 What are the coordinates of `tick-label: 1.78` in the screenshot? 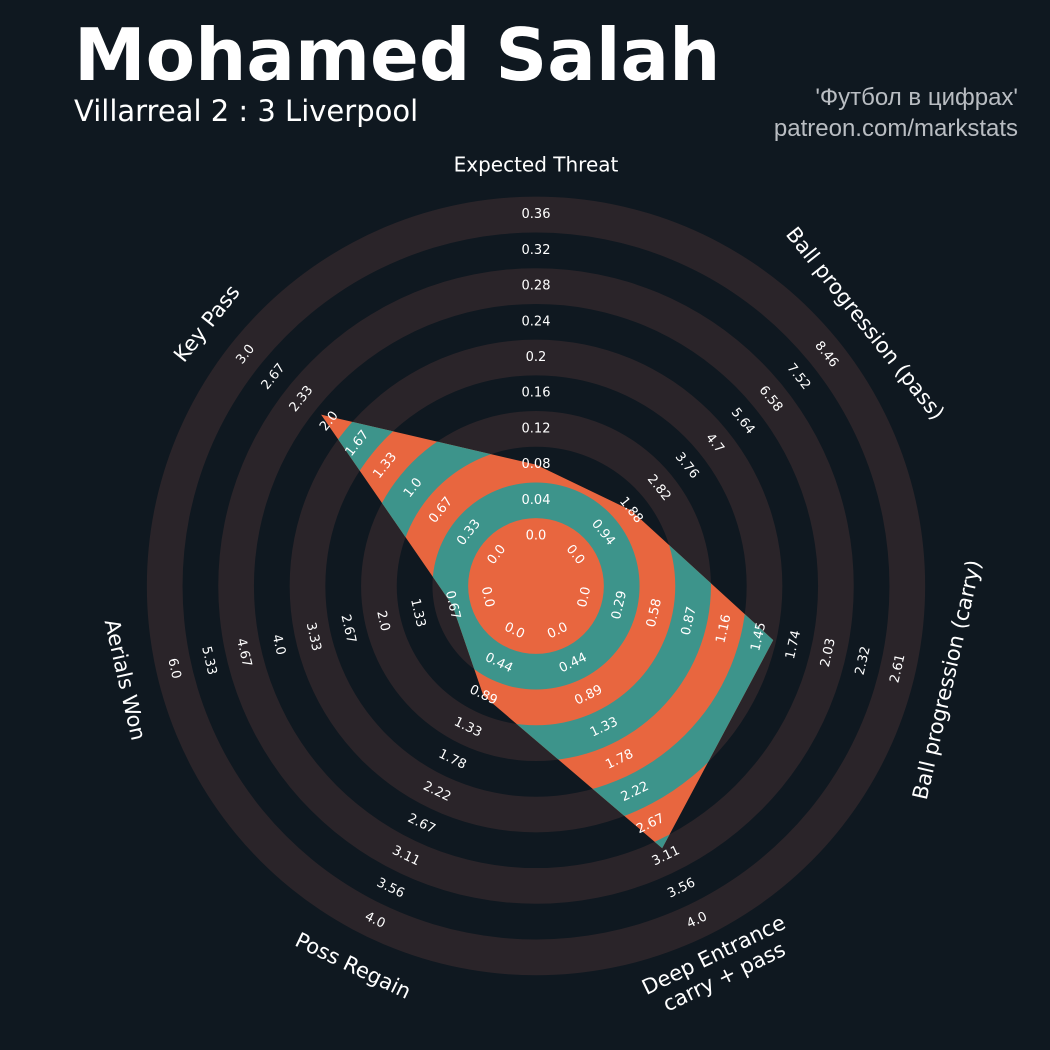 It's located at (452, 760).